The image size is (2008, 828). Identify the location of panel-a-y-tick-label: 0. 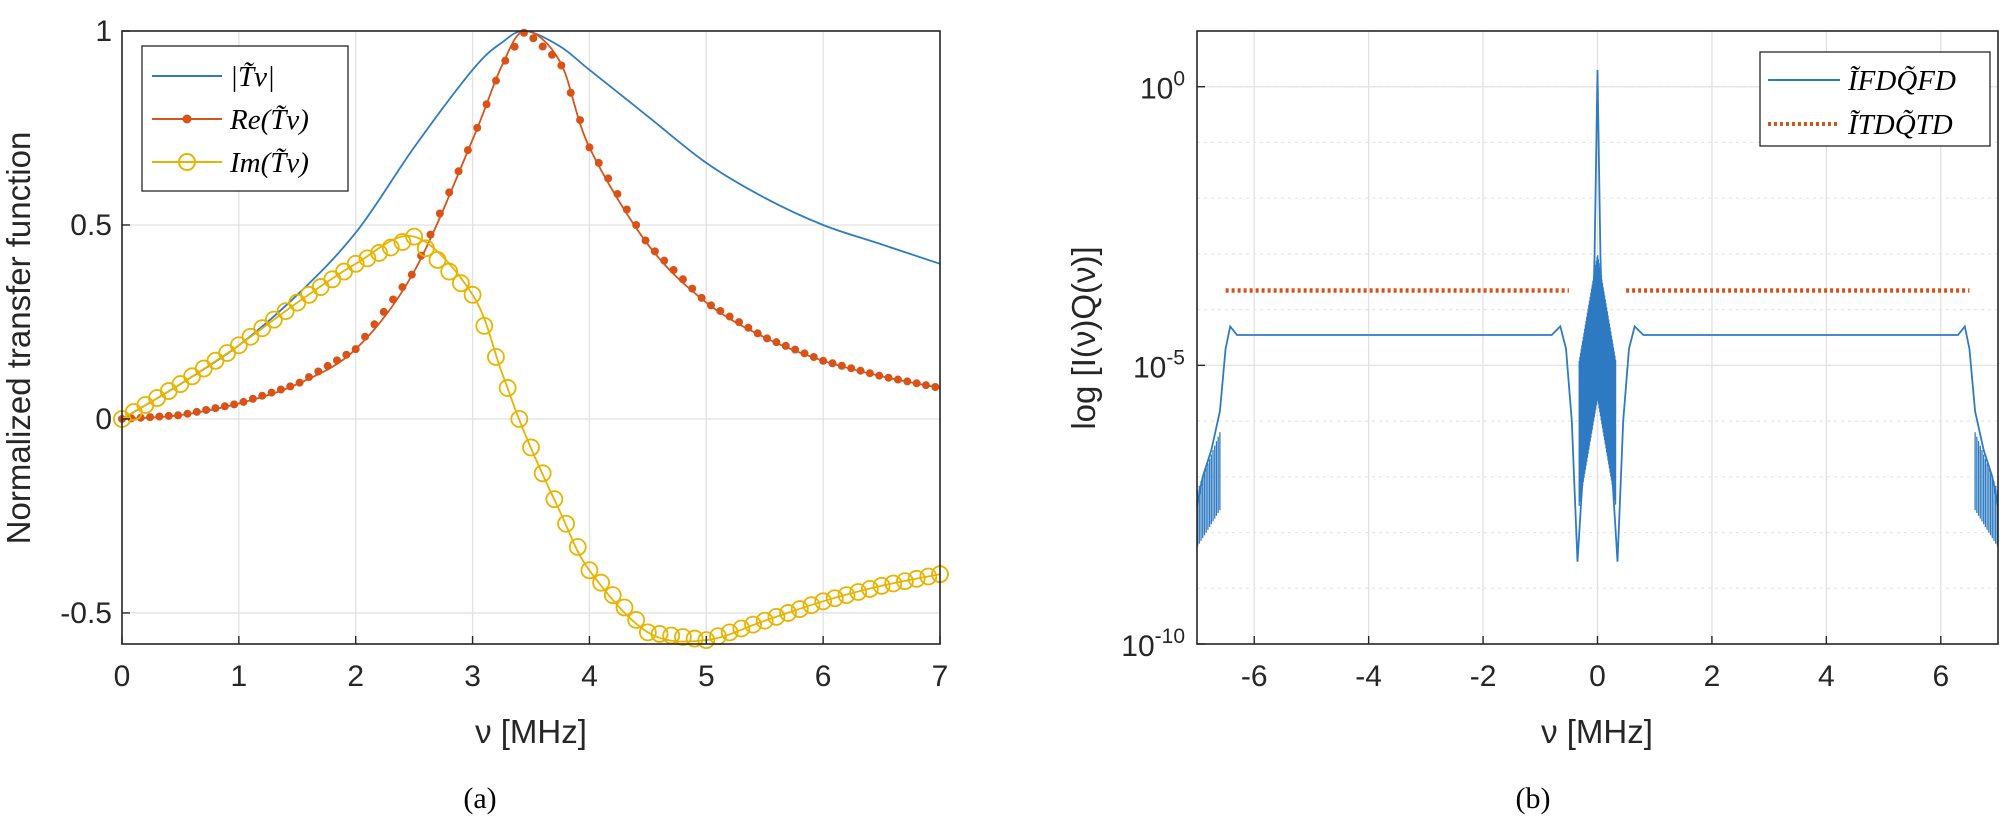
(103, 419).